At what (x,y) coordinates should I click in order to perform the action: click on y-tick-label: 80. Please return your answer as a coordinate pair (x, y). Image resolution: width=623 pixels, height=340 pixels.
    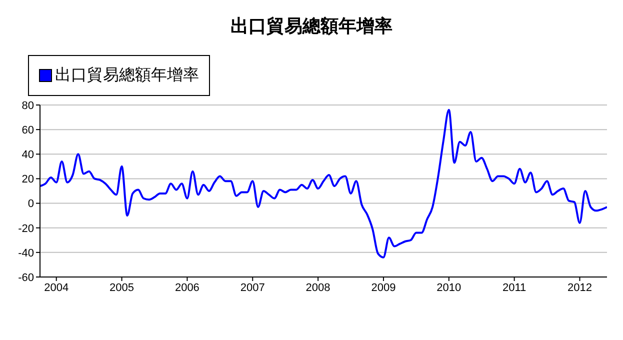
    Looking at the image, I should click on (28, 106).